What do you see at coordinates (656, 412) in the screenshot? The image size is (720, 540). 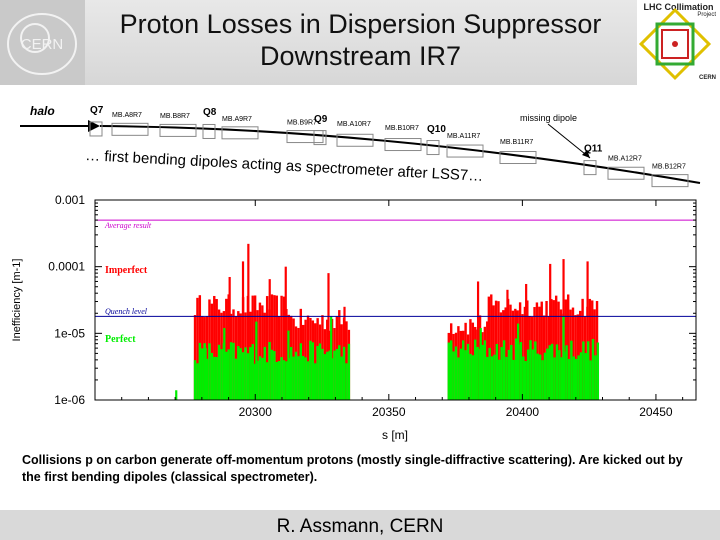 I see `x-tick-label: 20450` at bounding box center [656, 412].